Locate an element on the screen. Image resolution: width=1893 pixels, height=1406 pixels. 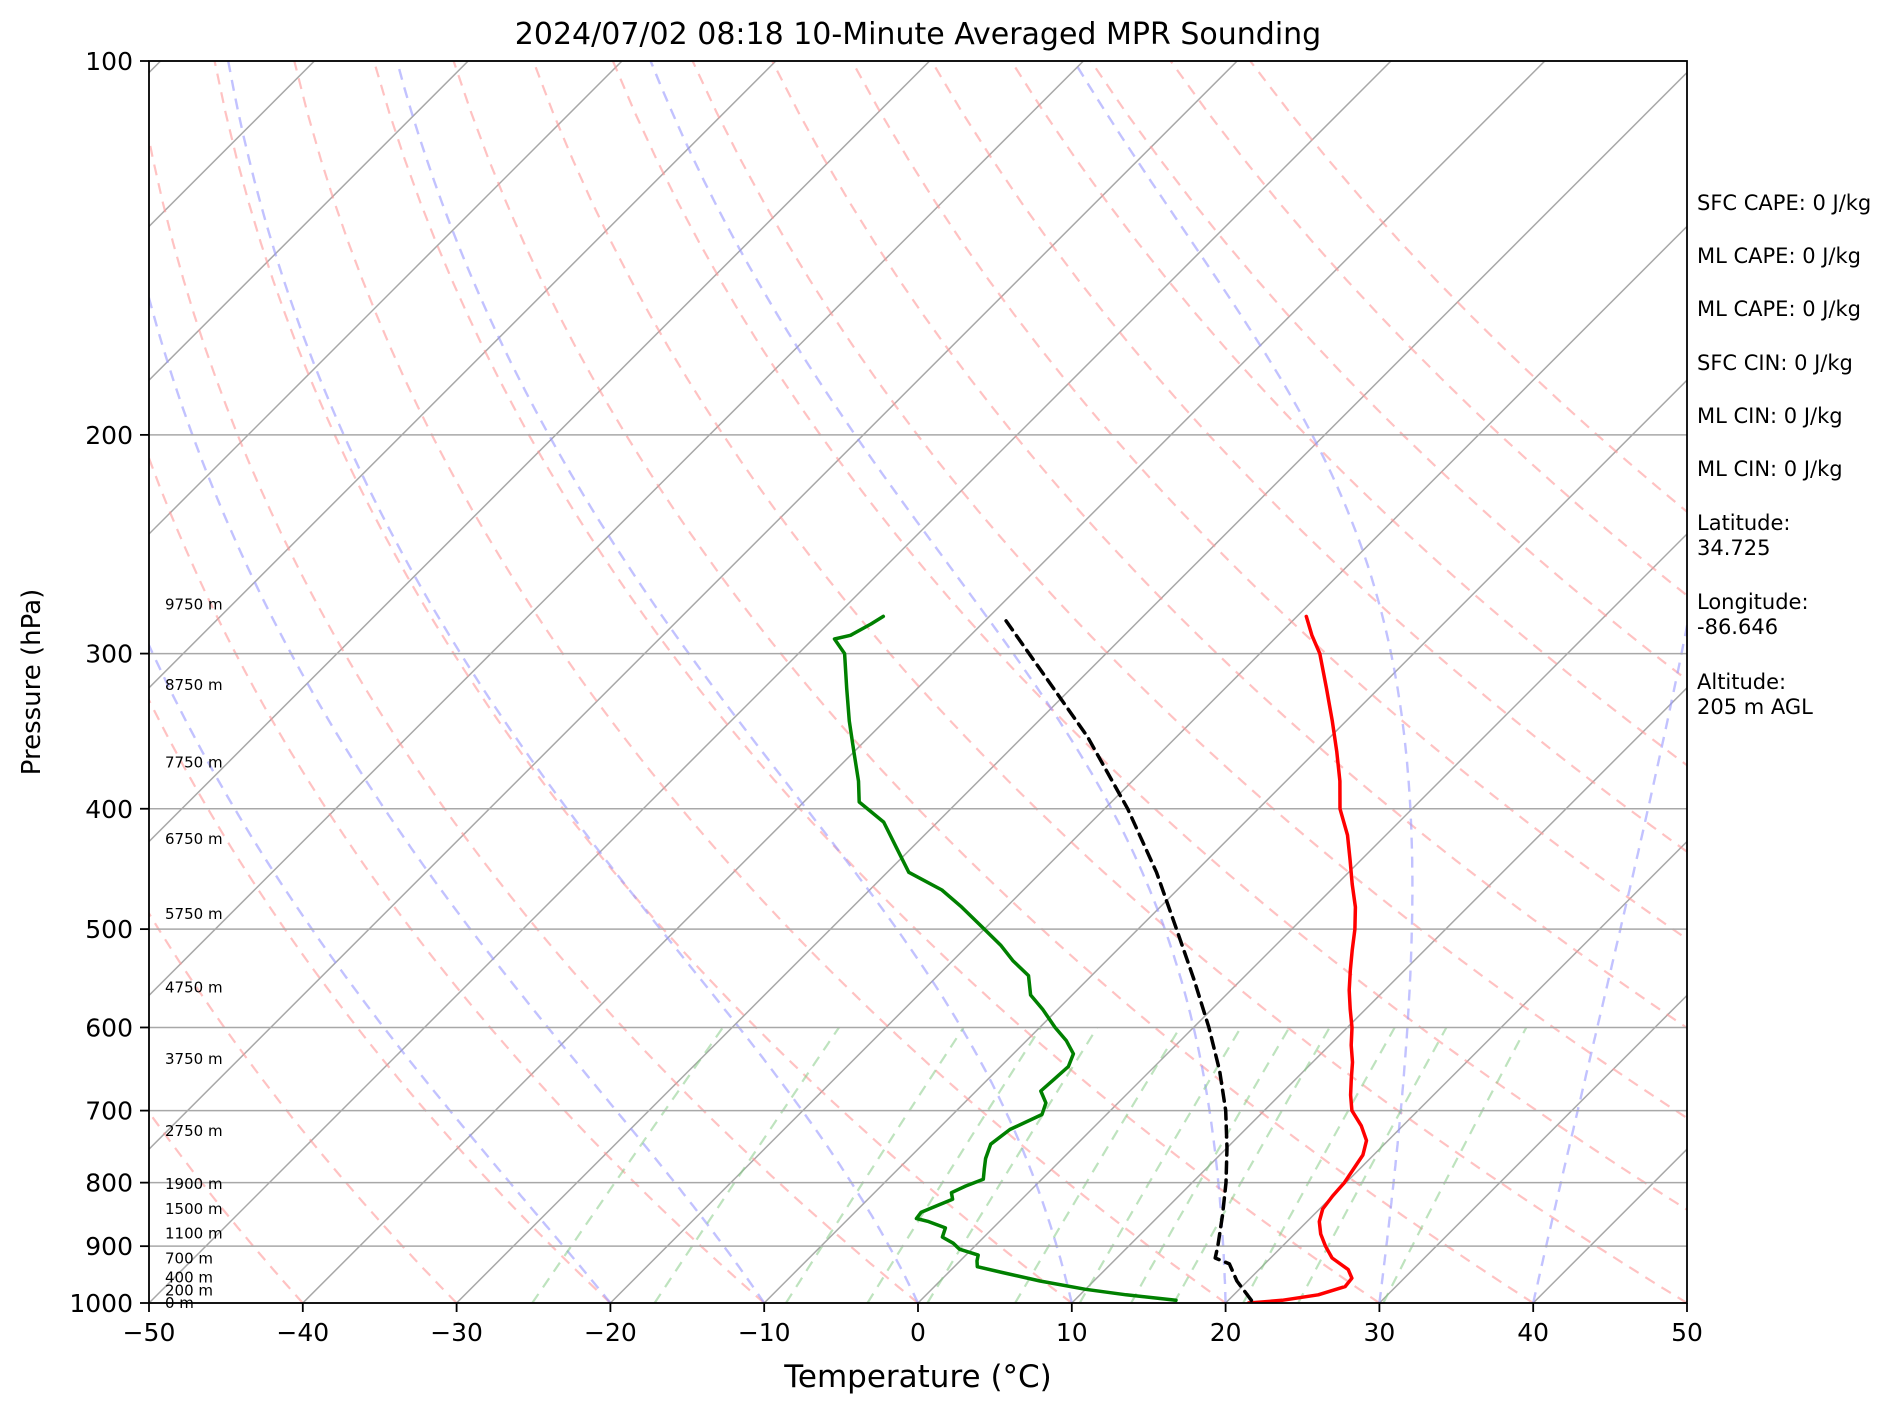
parcel-path-line is located at coordinates (1128, 960).